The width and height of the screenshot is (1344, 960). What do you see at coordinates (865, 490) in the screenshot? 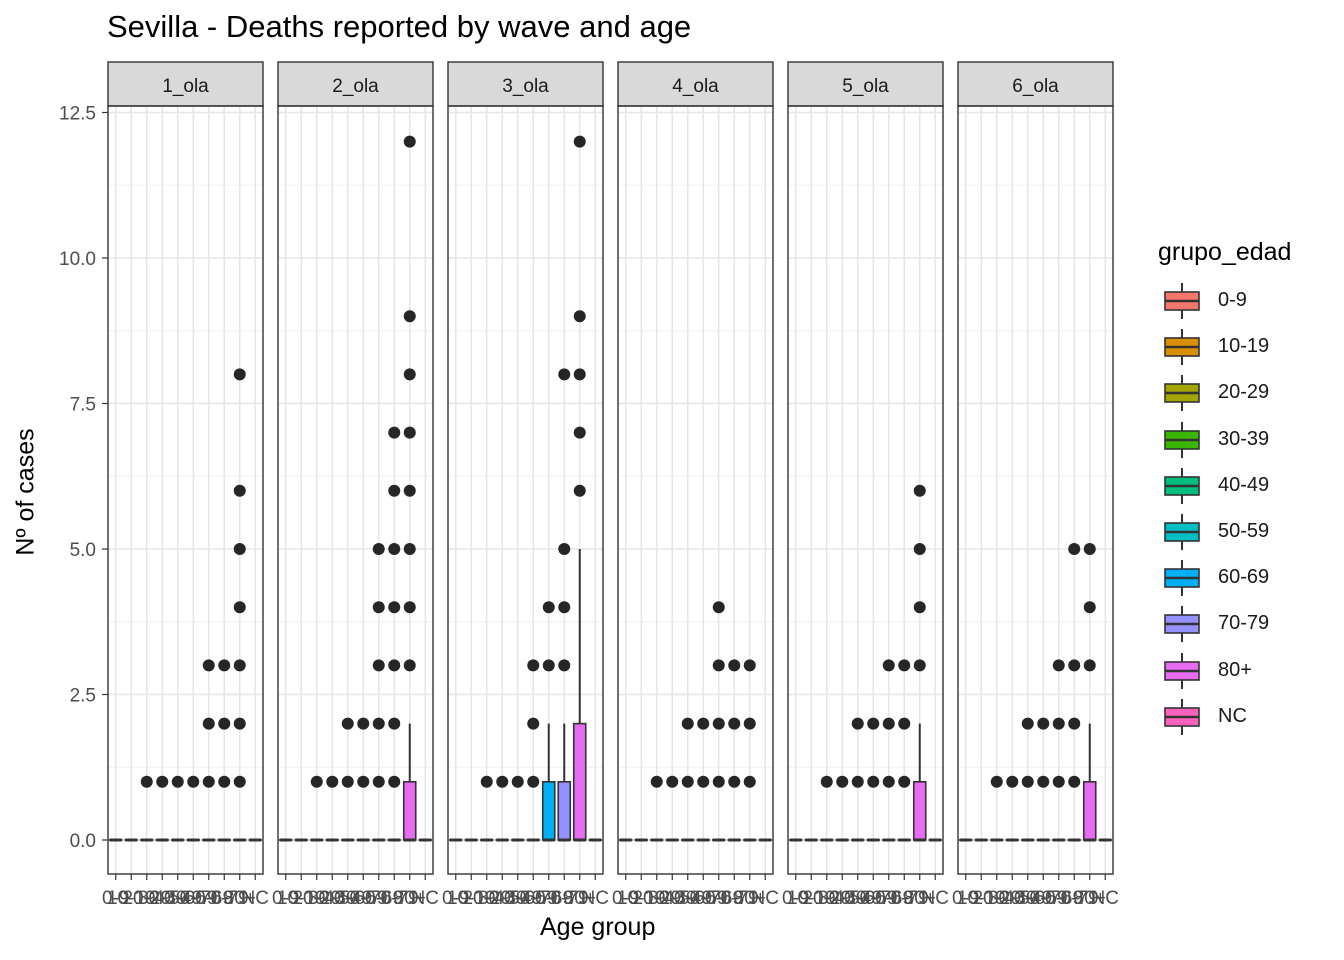
I see `panel-border` at bounding box center [865, 490].